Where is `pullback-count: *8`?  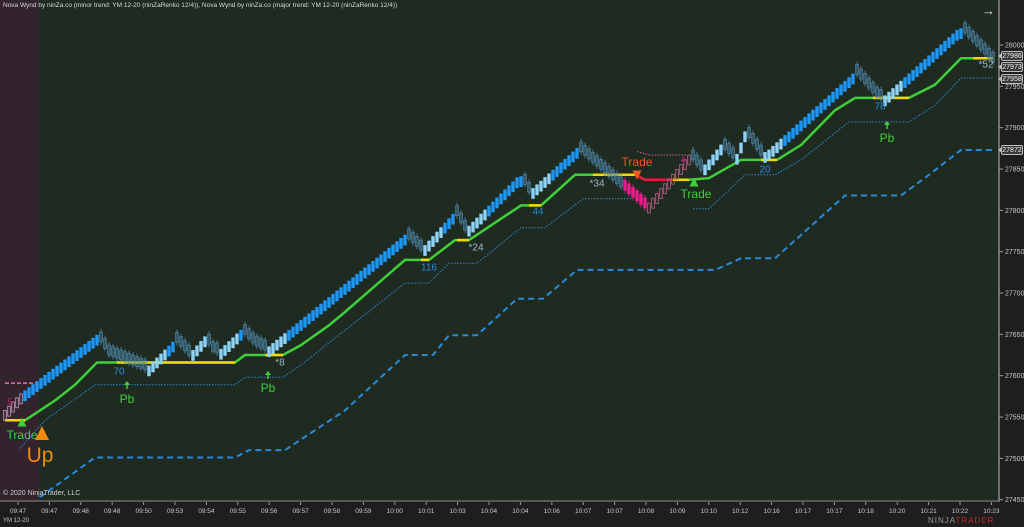
pullback-count: *8 is located at coordinates (280, 363).